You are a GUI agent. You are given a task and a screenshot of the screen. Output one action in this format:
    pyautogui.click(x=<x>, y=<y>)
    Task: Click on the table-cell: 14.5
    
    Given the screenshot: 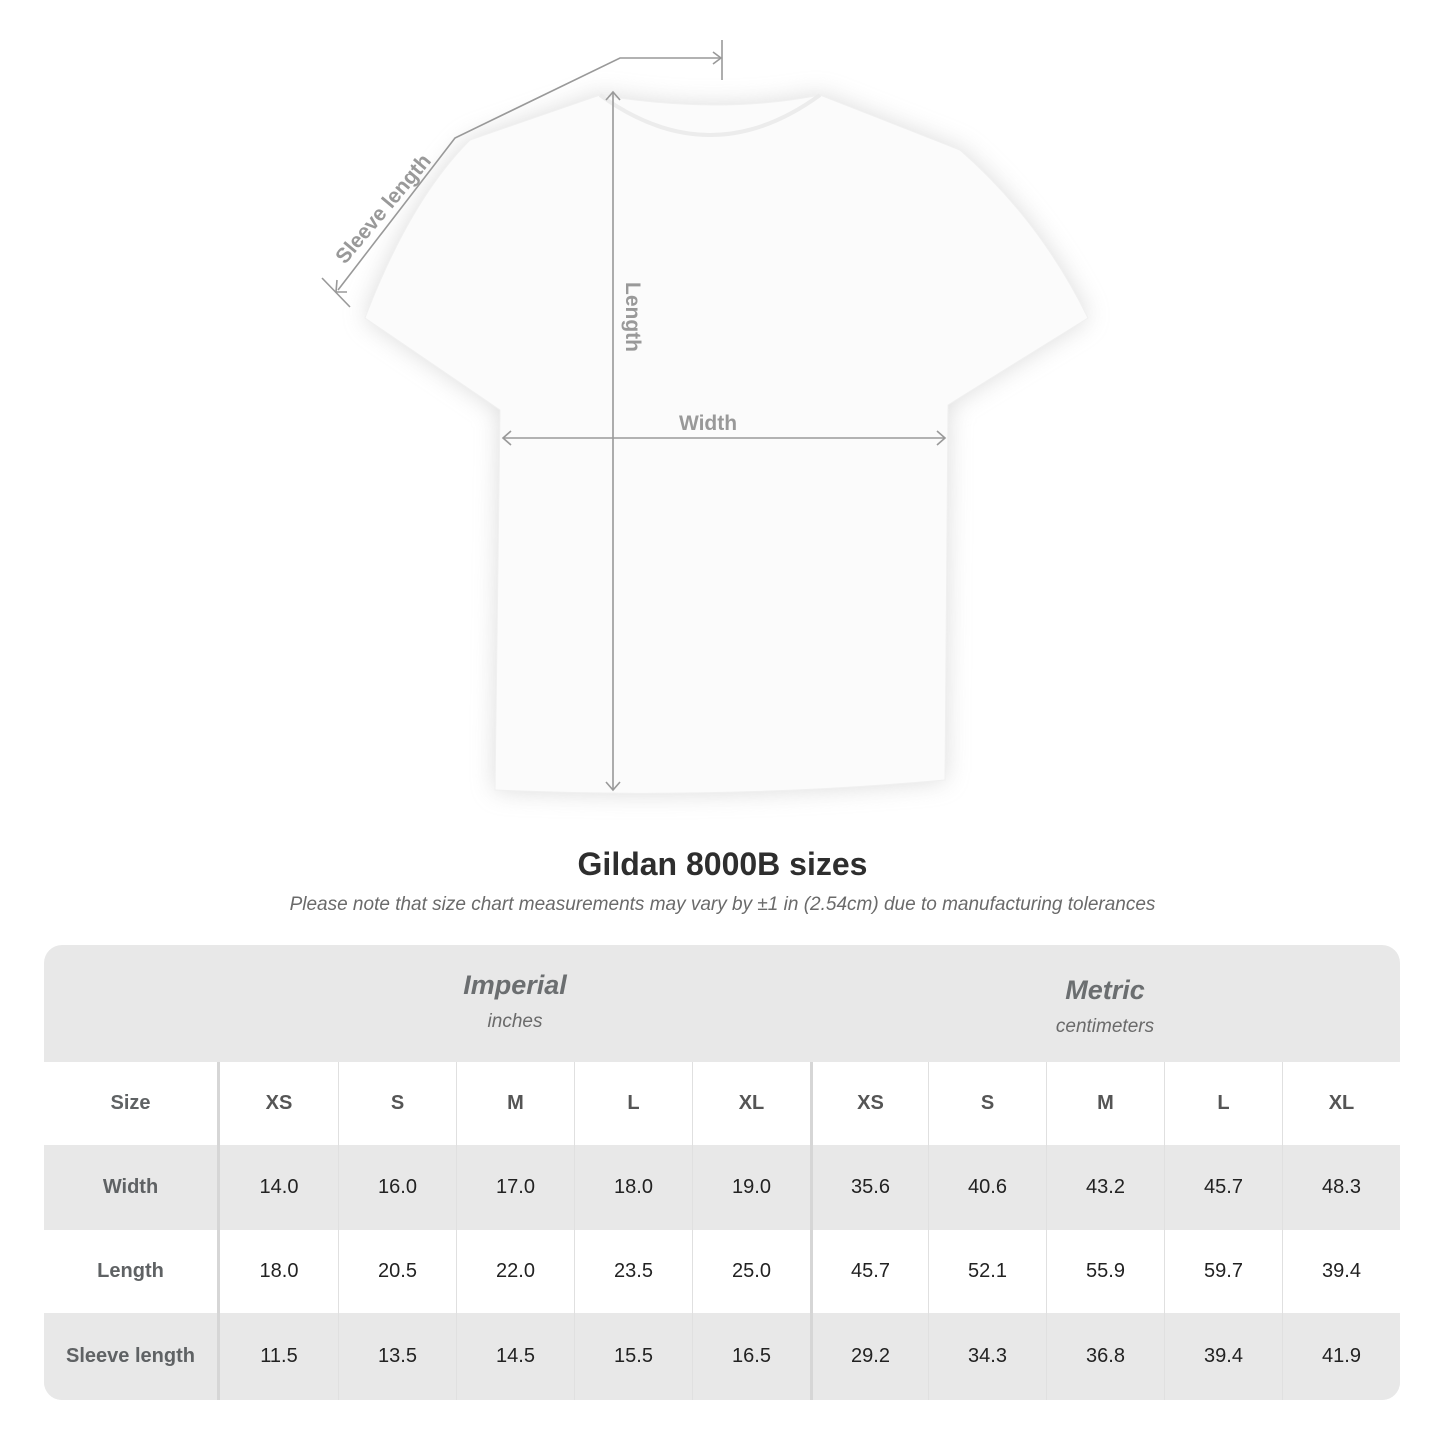 What is the action you would take?
    pyautogui.click(x=515, y=1356)
    